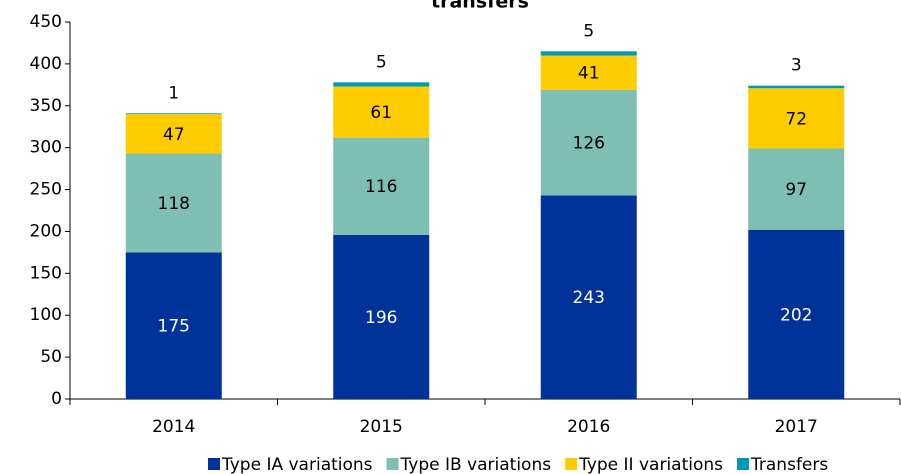 The image size is (901, 474). I want to click on data-label: 126, so click(589, 144).